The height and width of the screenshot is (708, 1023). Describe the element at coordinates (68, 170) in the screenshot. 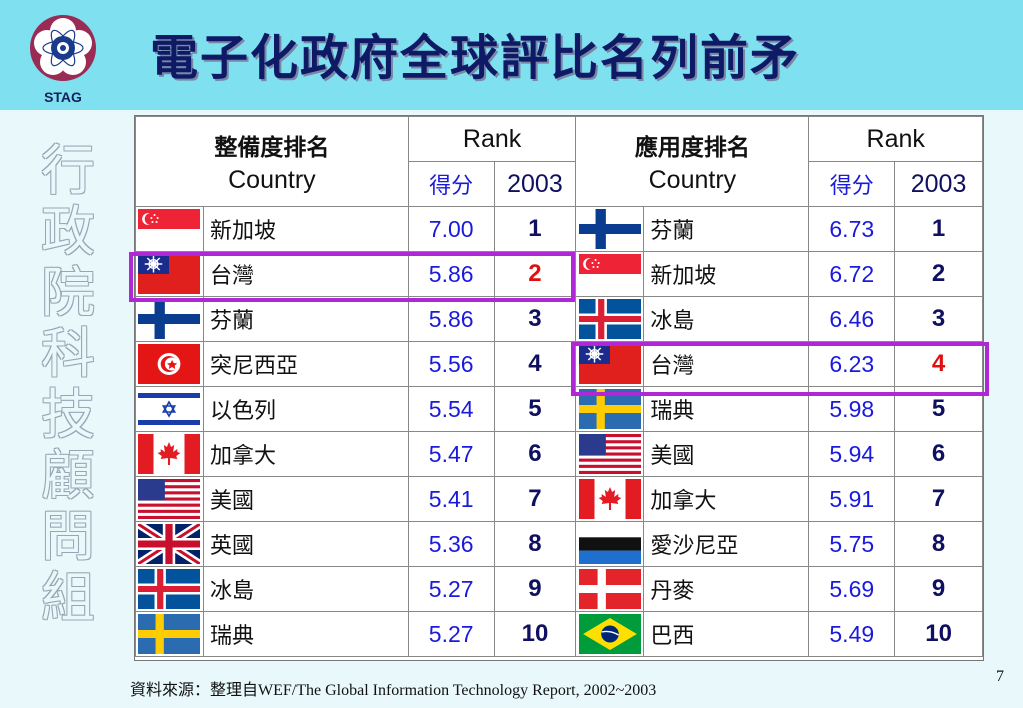

I see `side-char: 行` at that location.